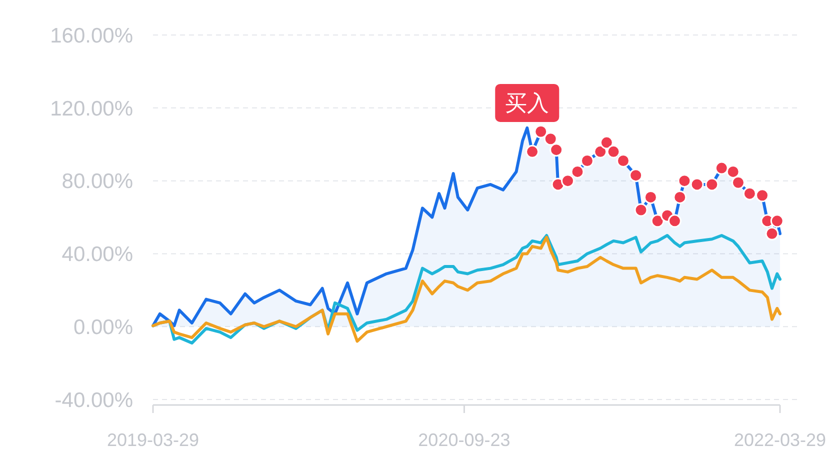  I want to click on x-tick-label: 2020-09-23, so click(464, 440).